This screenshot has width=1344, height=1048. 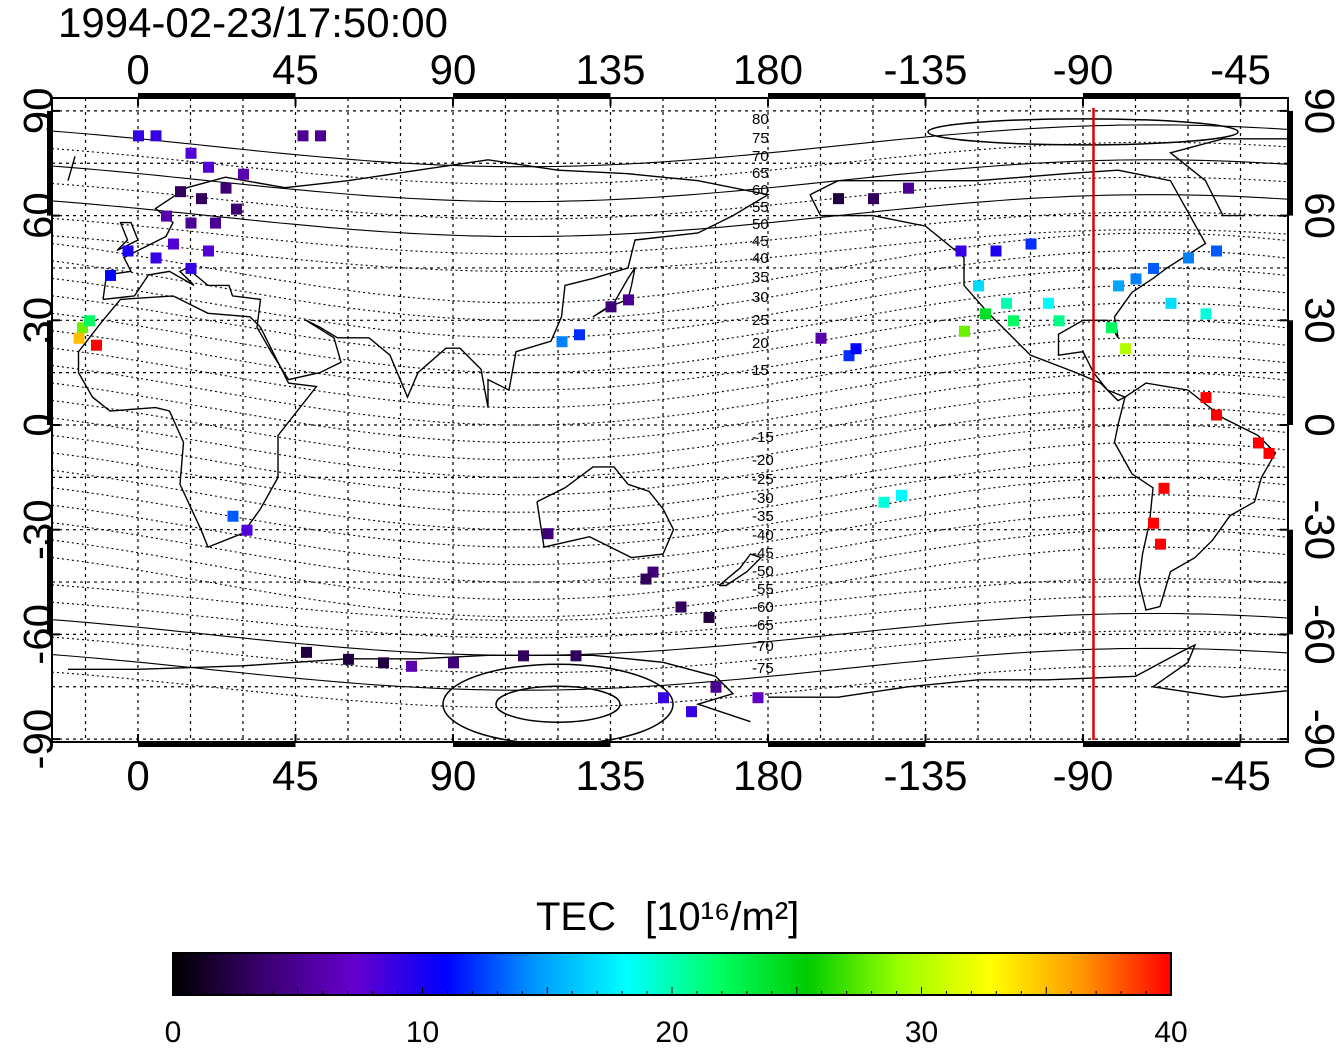 I want to click on lat-tick-label-right: 30, so click(x=1319, y=320).